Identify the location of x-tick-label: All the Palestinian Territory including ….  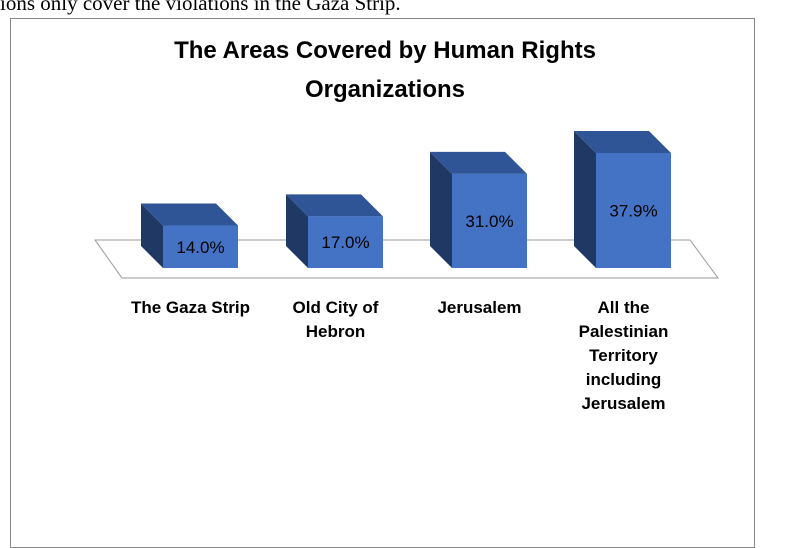
(623, 355).